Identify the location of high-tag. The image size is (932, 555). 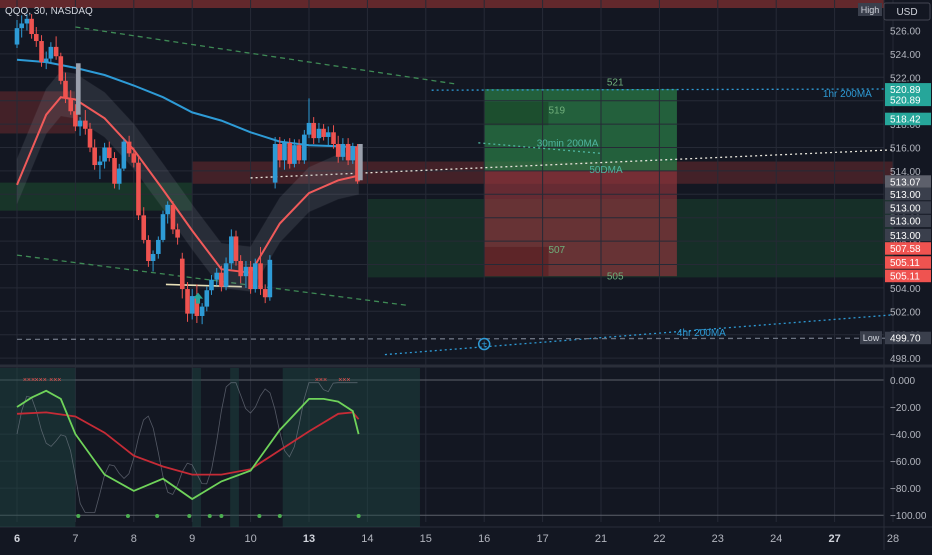
(870, 9).